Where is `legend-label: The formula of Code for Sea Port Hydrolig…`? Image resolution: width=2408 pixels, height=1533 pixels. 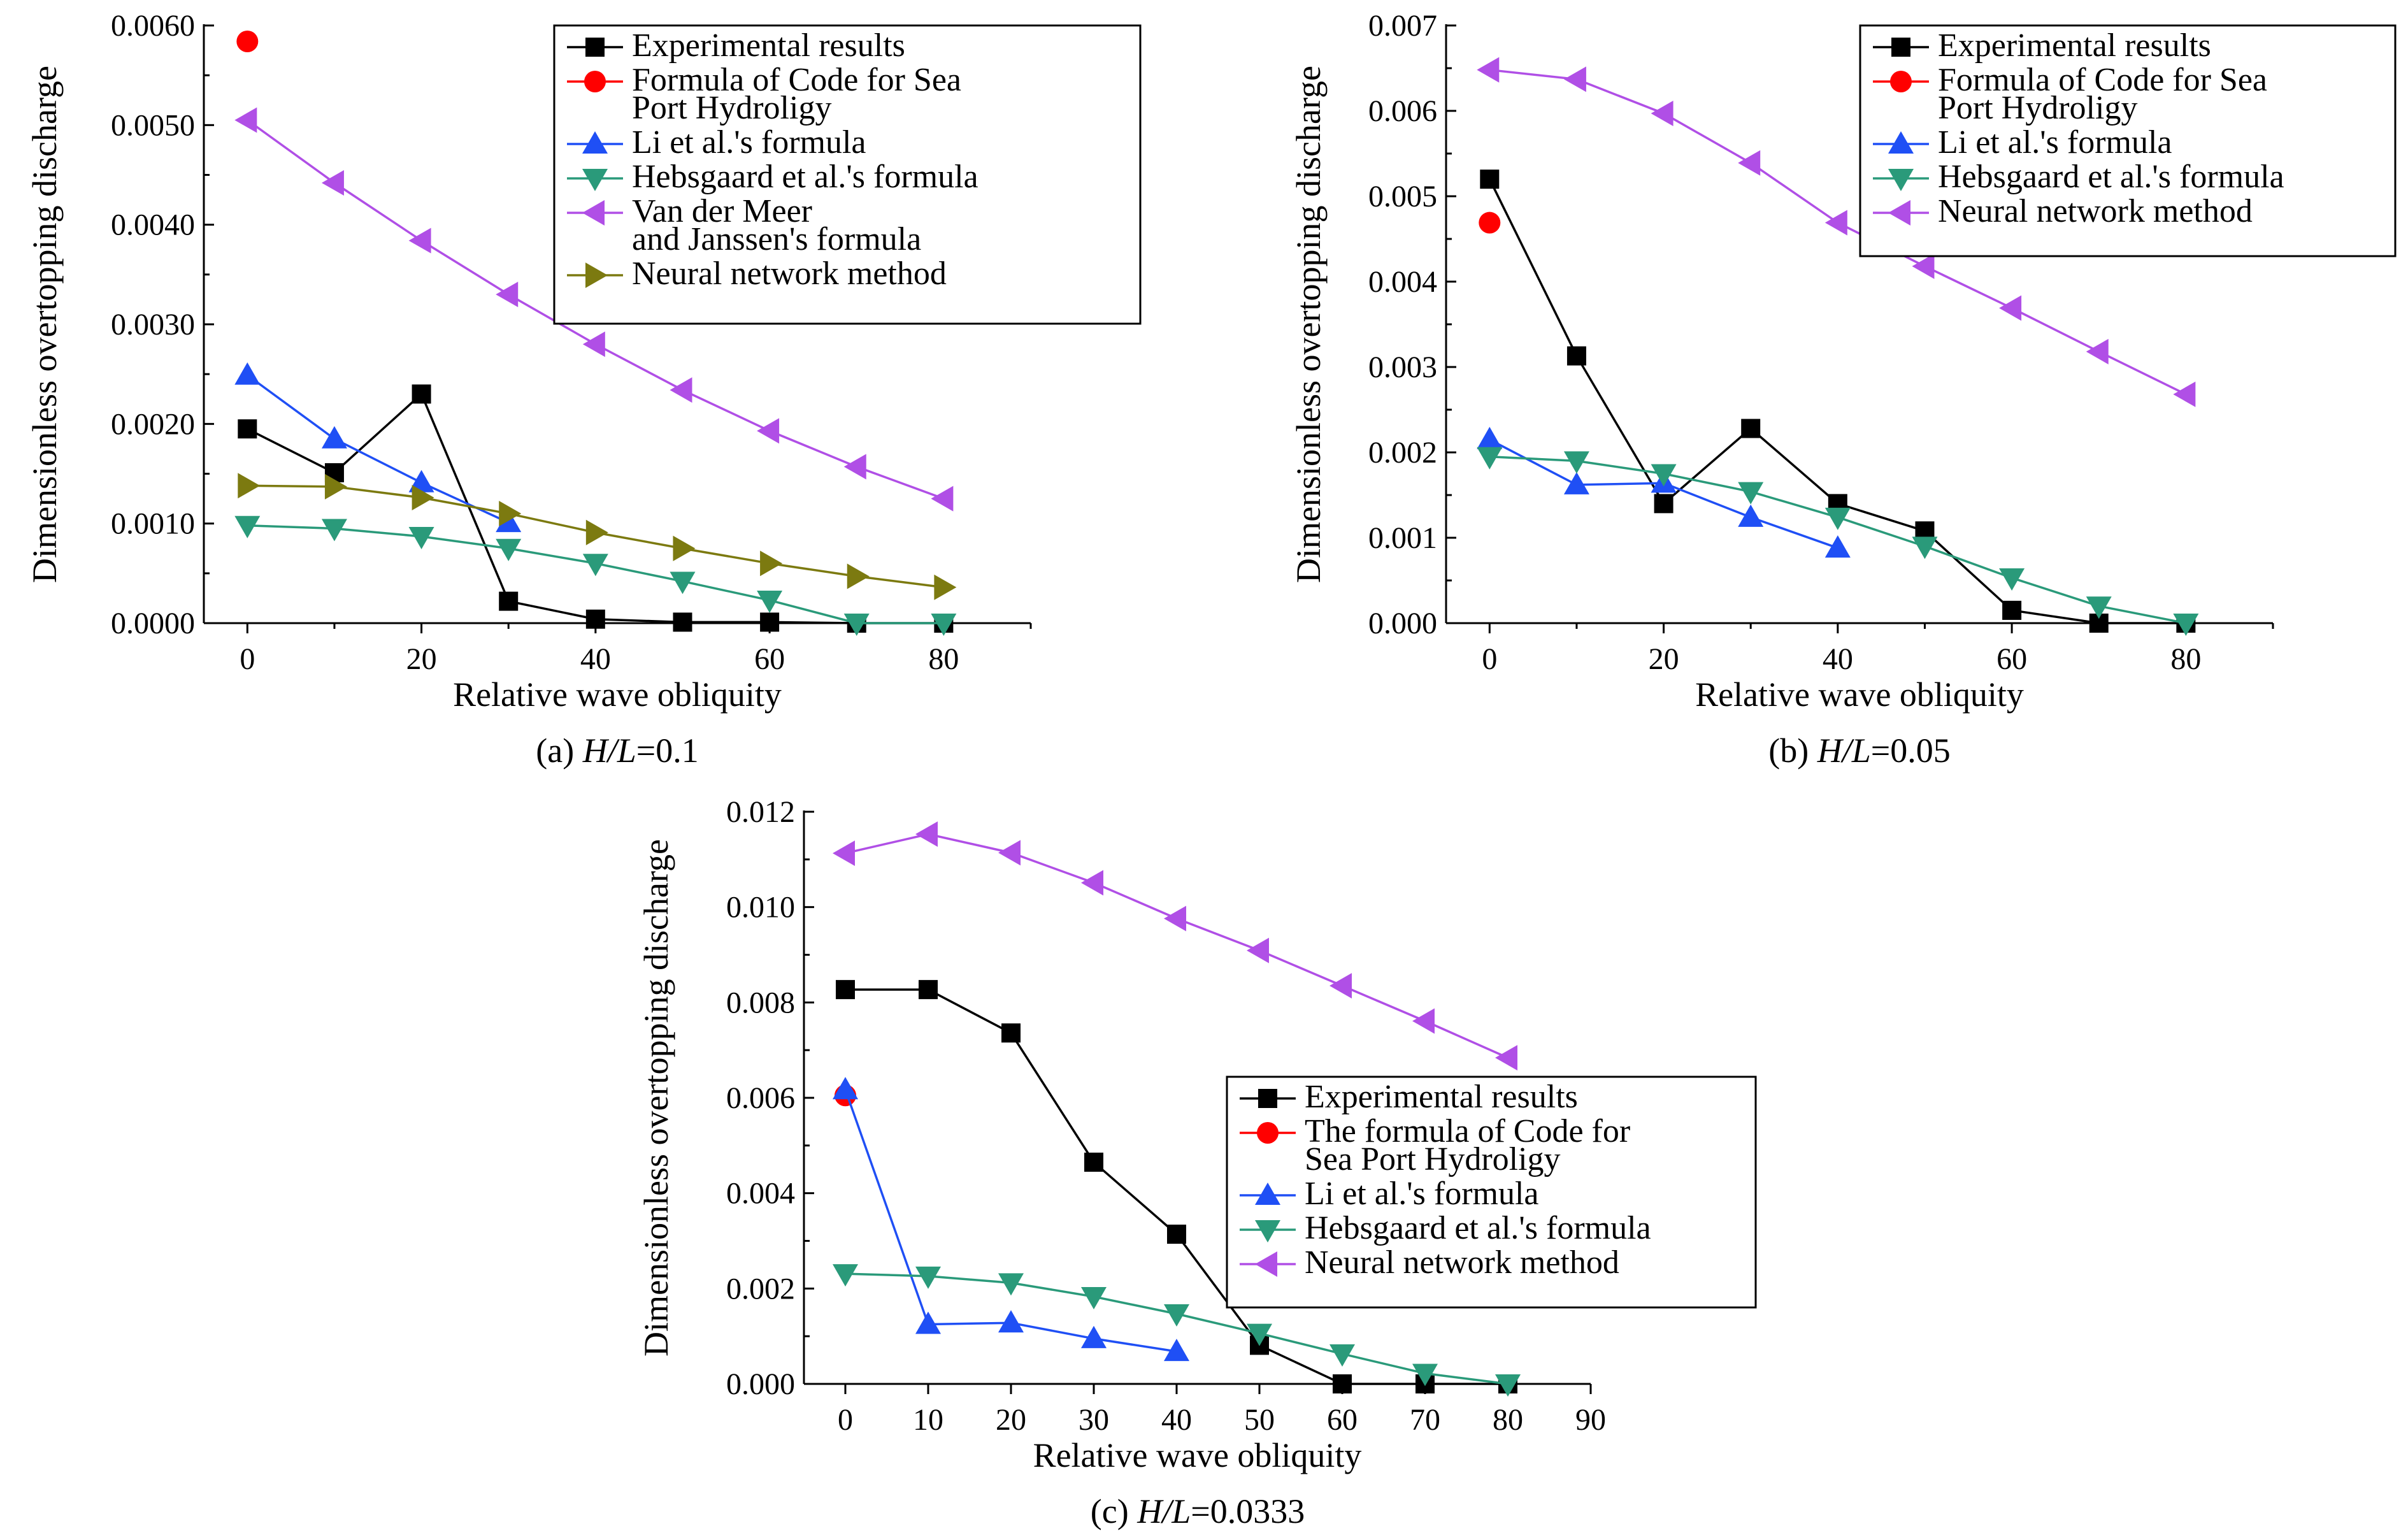 legend-label: The formula of Code for Sea Port Hydrolig… is located at coordinates (1467, 1145).